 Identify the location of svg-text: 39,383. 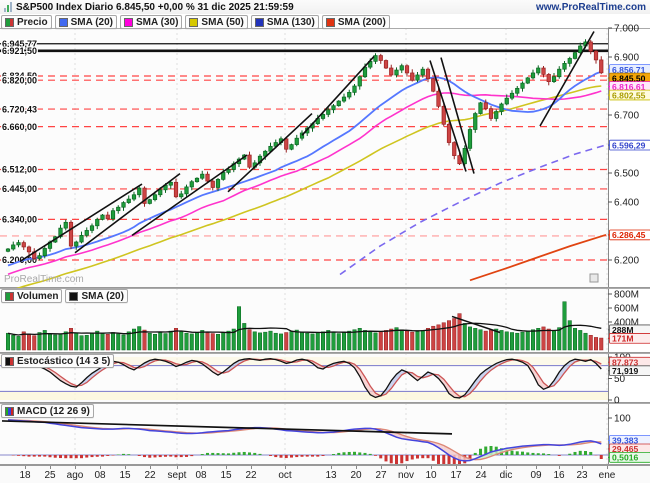
(625, 441).